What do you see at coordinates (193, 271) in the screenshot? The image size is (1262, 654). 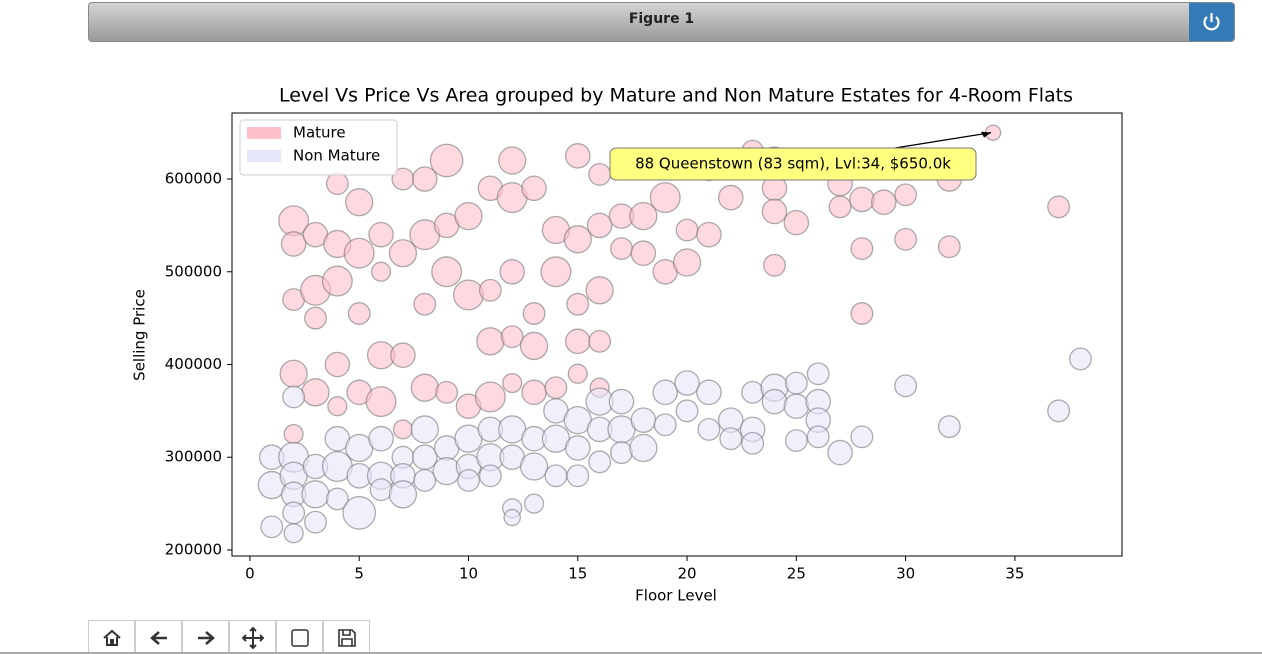 I see `y-tick-label: 500000` at bounding box center [193, 271].